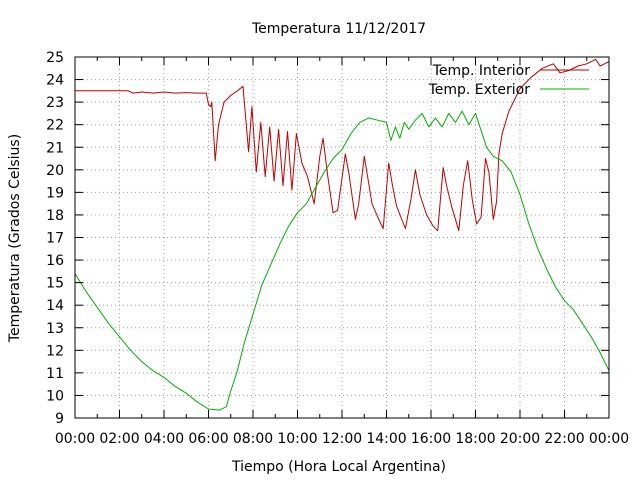 This screenshot has height=480, width=640. What do you see at coordinates (564, 439) in the screenshot?
I see `x-tick-label: 22:00` at bounding box center [564, 439].